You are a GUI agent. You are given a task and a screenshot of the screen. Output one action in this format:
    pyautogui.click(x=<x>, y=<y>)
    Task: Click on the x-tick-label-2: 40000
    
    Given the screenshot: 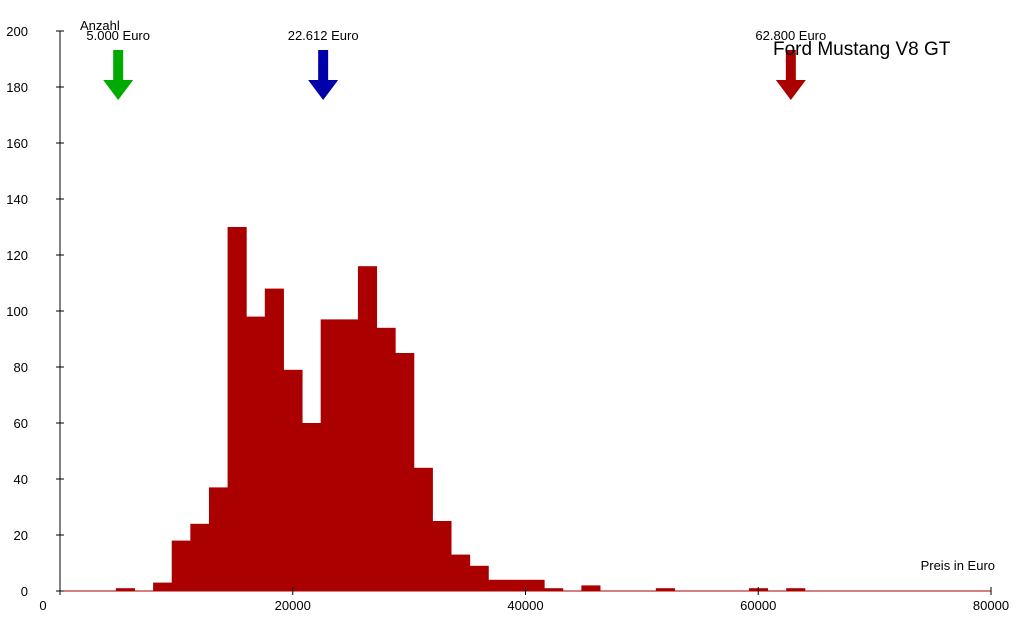 What is the action you would take?
    pyautogui.click(x=525, y=605)
    